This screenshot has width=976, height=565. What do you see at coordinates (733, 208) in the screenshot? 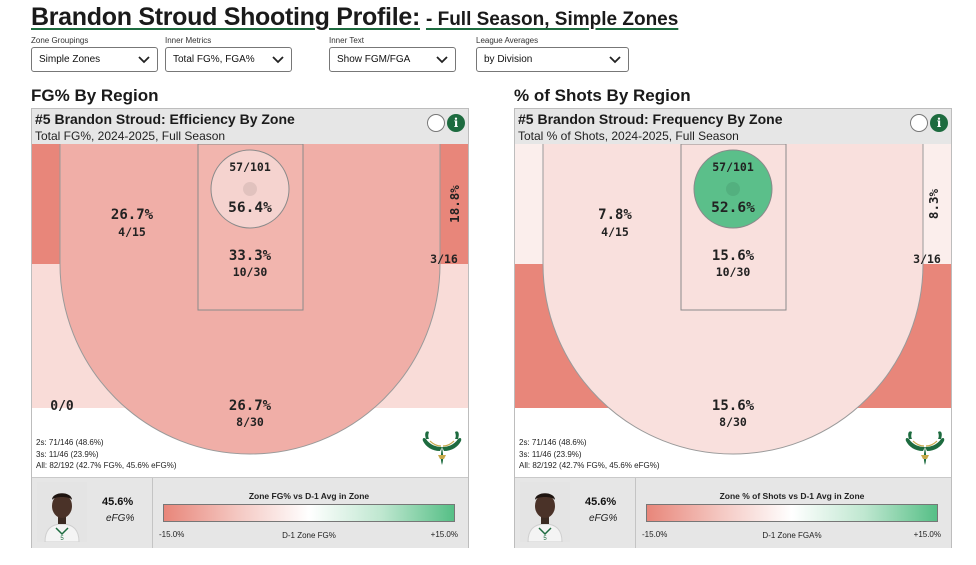
I see `rim-pct-label: 52.6%` at bounding box center [733, 208].